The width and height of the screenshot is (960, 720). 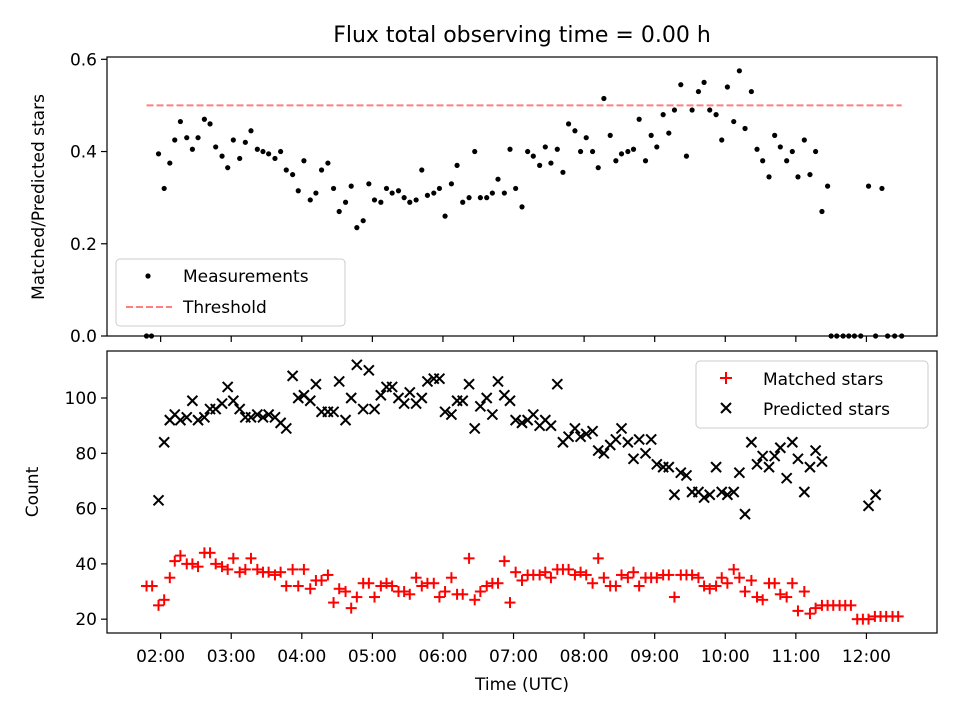 I want to click on top-ytick-label: 0.4, so click(x=83, y=153).